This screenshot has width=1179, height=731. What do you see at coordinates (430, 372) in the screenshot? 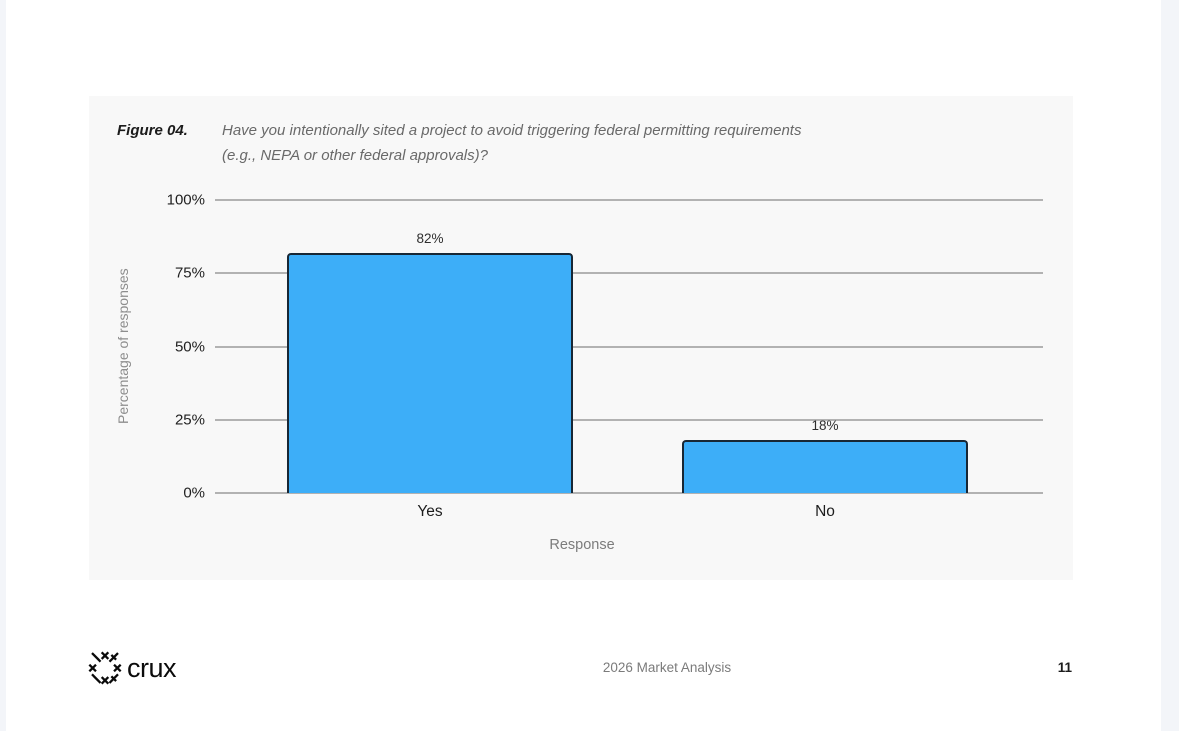
I see `bar-yes` at bounding box center [430, 372].